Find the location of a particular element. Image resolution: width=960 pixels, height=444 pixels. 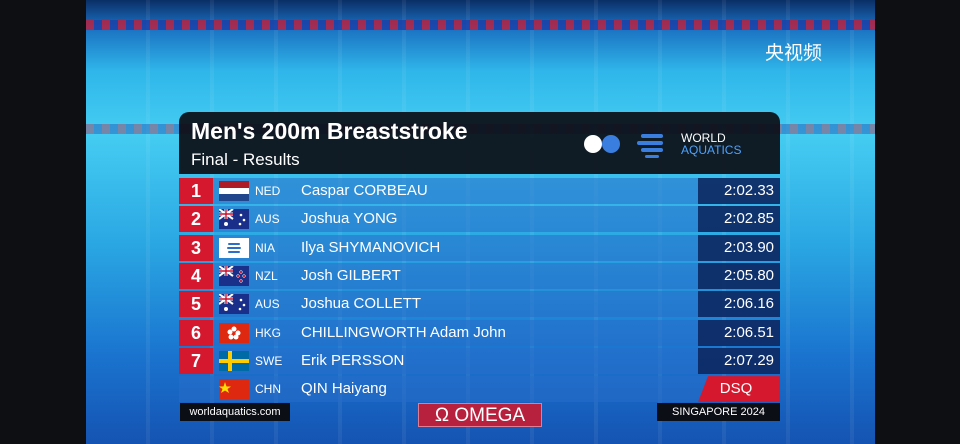

country-code: SWE is located at coordinates (269, 360).